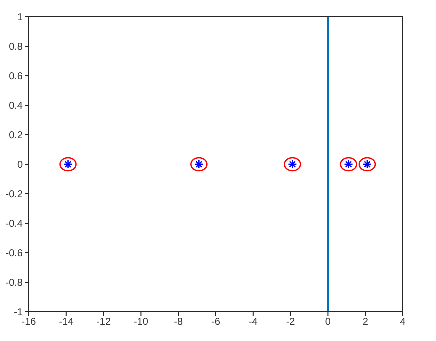 This screenshot has width=436, height=341. I want to click on y-tick-label: -0.8, so click(15, 284).